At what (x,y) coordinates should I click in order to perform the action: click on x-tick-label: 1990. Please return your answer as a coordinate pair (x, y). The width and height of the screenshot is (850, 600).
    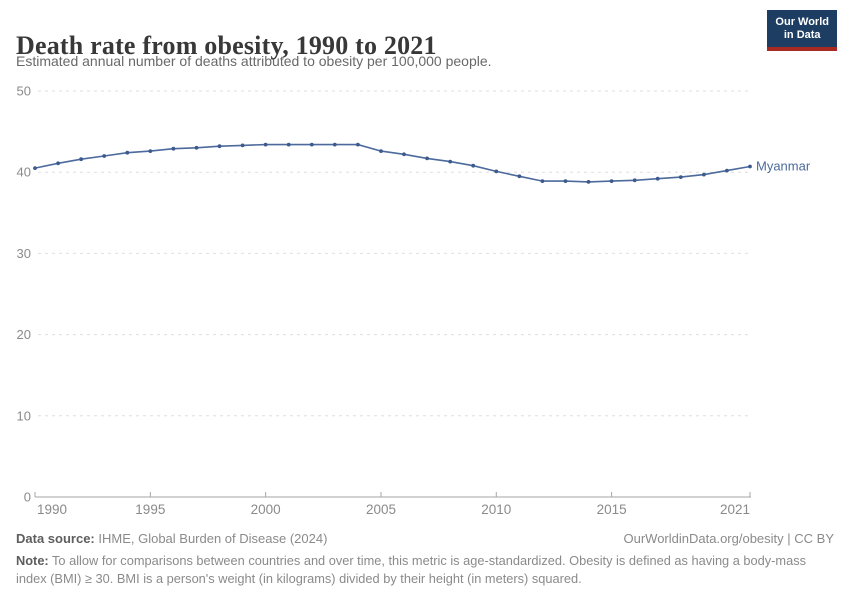
    Looking at the image, I should click on (52, 509).